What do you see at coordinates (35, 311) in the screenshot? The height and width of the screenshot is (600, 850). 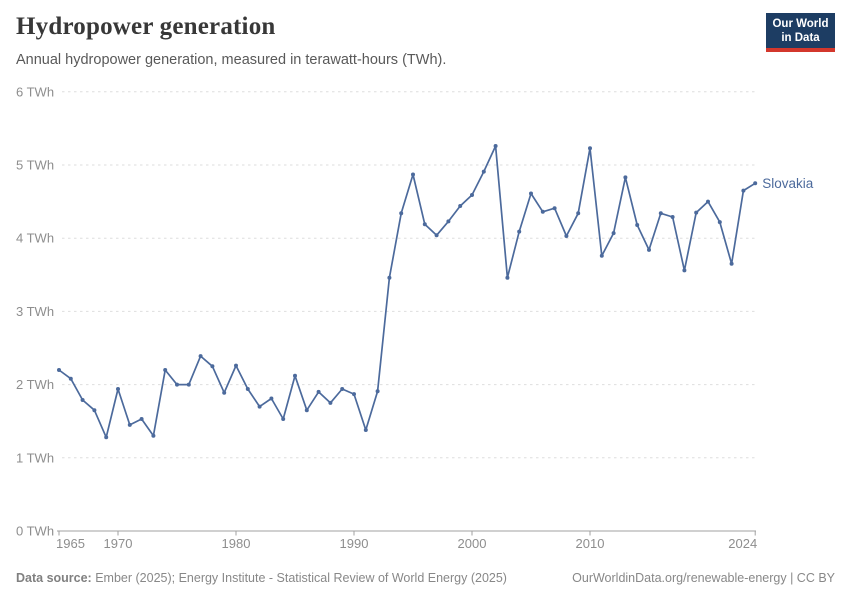 I see `y-axis-tick-label: 3 TWh` at bounding box center [35, 311].